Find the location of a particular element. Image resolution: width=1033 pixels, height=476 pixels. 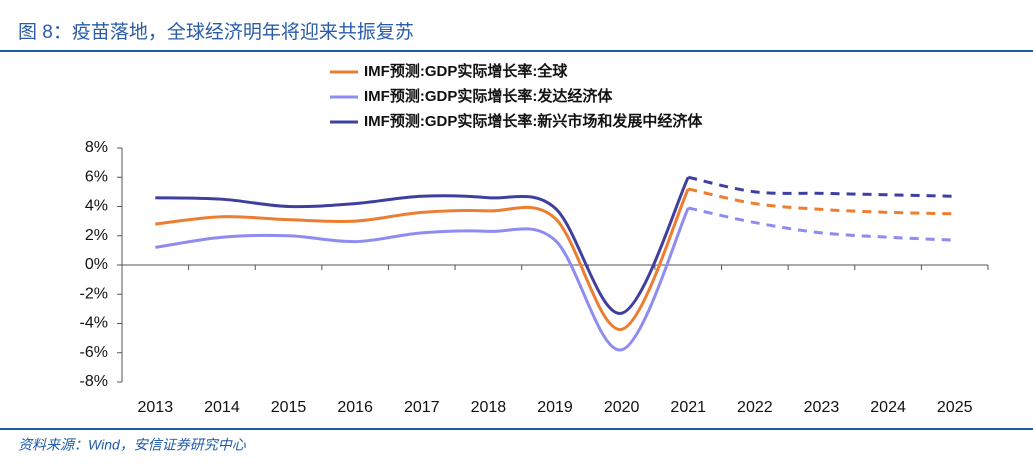

y-tick-label: 8% is located at coordinates (96, 147).